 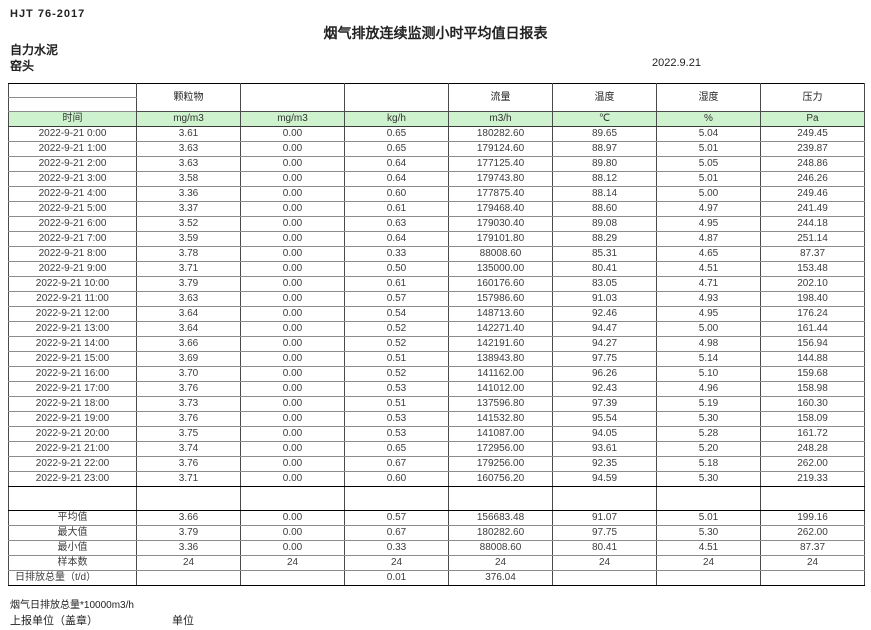 What do you see at coordinates (396, 284) in the screenshot?
I see `value-cell: 0.61` at bounding box center [396, 284].